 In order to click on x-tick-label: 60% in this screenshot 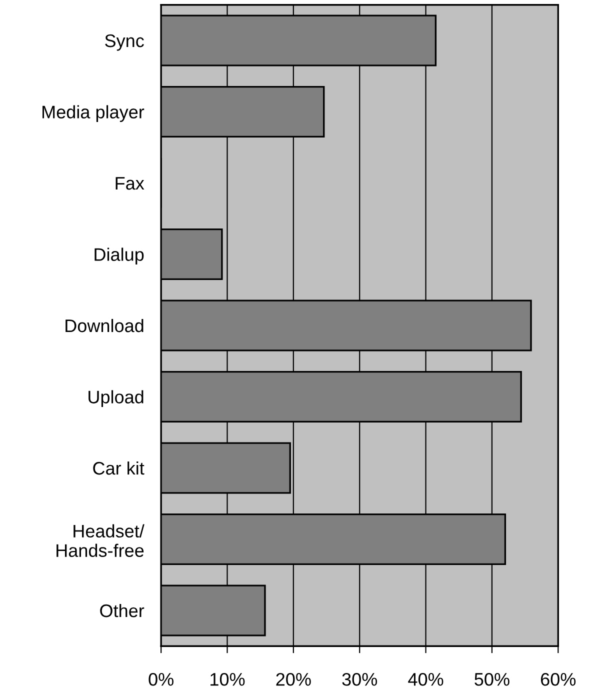, I will do `click(558, 679)`.